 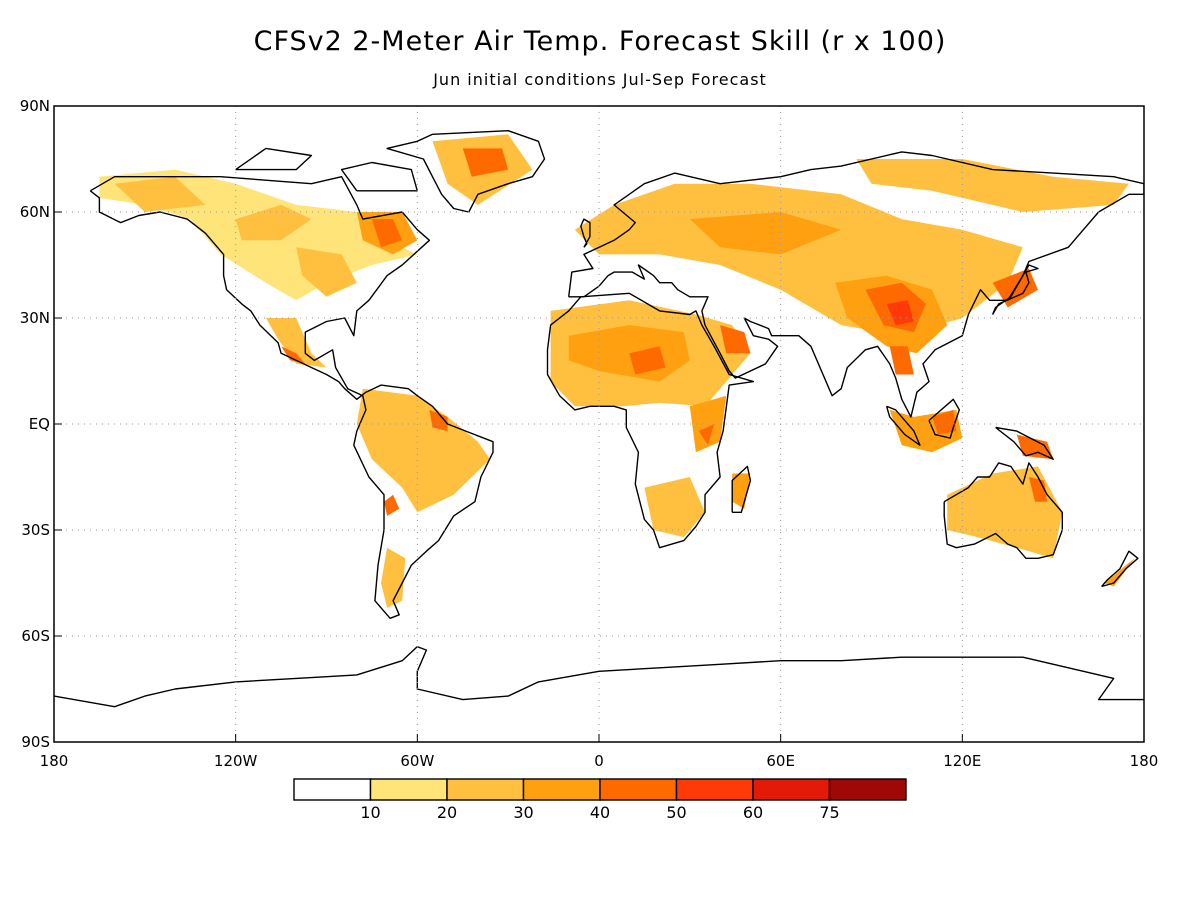 I want to click on lat-tick-label: EQ, so click(x=39, y=424).